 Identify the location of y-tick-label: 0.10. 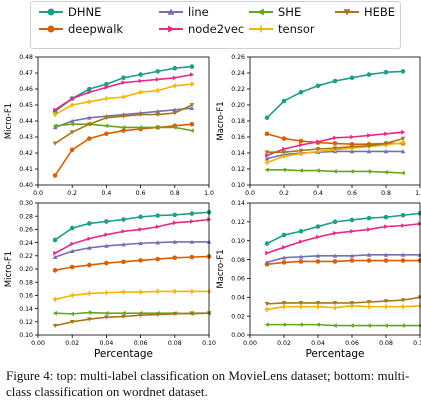
(238, 185).